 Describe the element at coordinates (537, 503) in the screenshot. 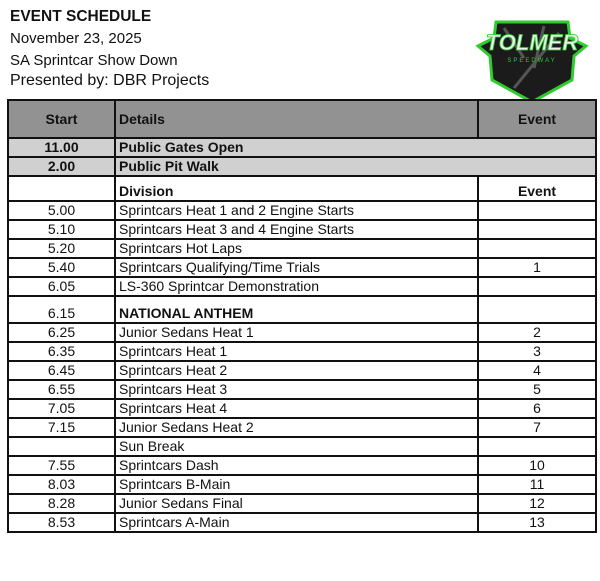

I see `event-cell: 12` at that location.